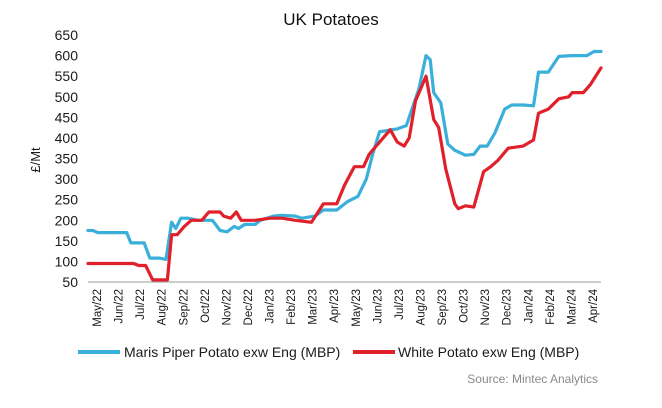 The width and height of the screenshot is (662, 408). What do you see at coordinates (357, 308) in the screenshot?
I see `x-tick-label: May/23` at bounding box center [357, 308].